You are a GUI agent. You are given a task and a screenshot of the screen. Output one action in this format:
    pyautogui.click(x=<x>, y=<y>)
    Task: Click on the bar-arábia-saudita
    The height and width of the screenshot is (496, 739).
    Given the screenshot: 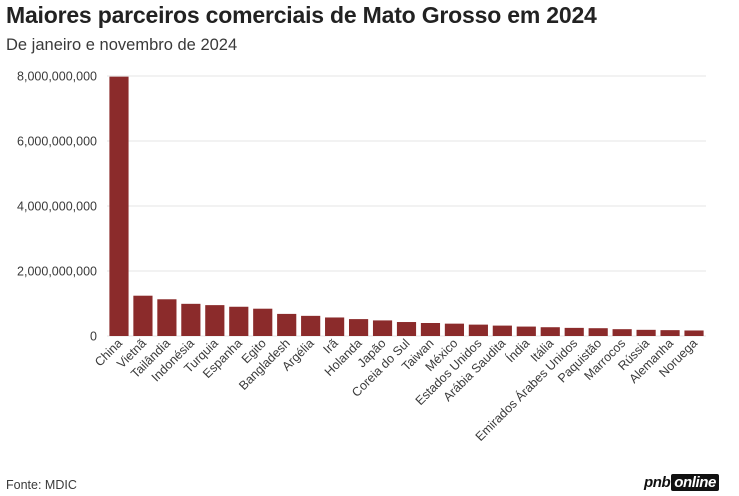 What is the action you would take?
    pyautogui.click(x=502, y=330)
    